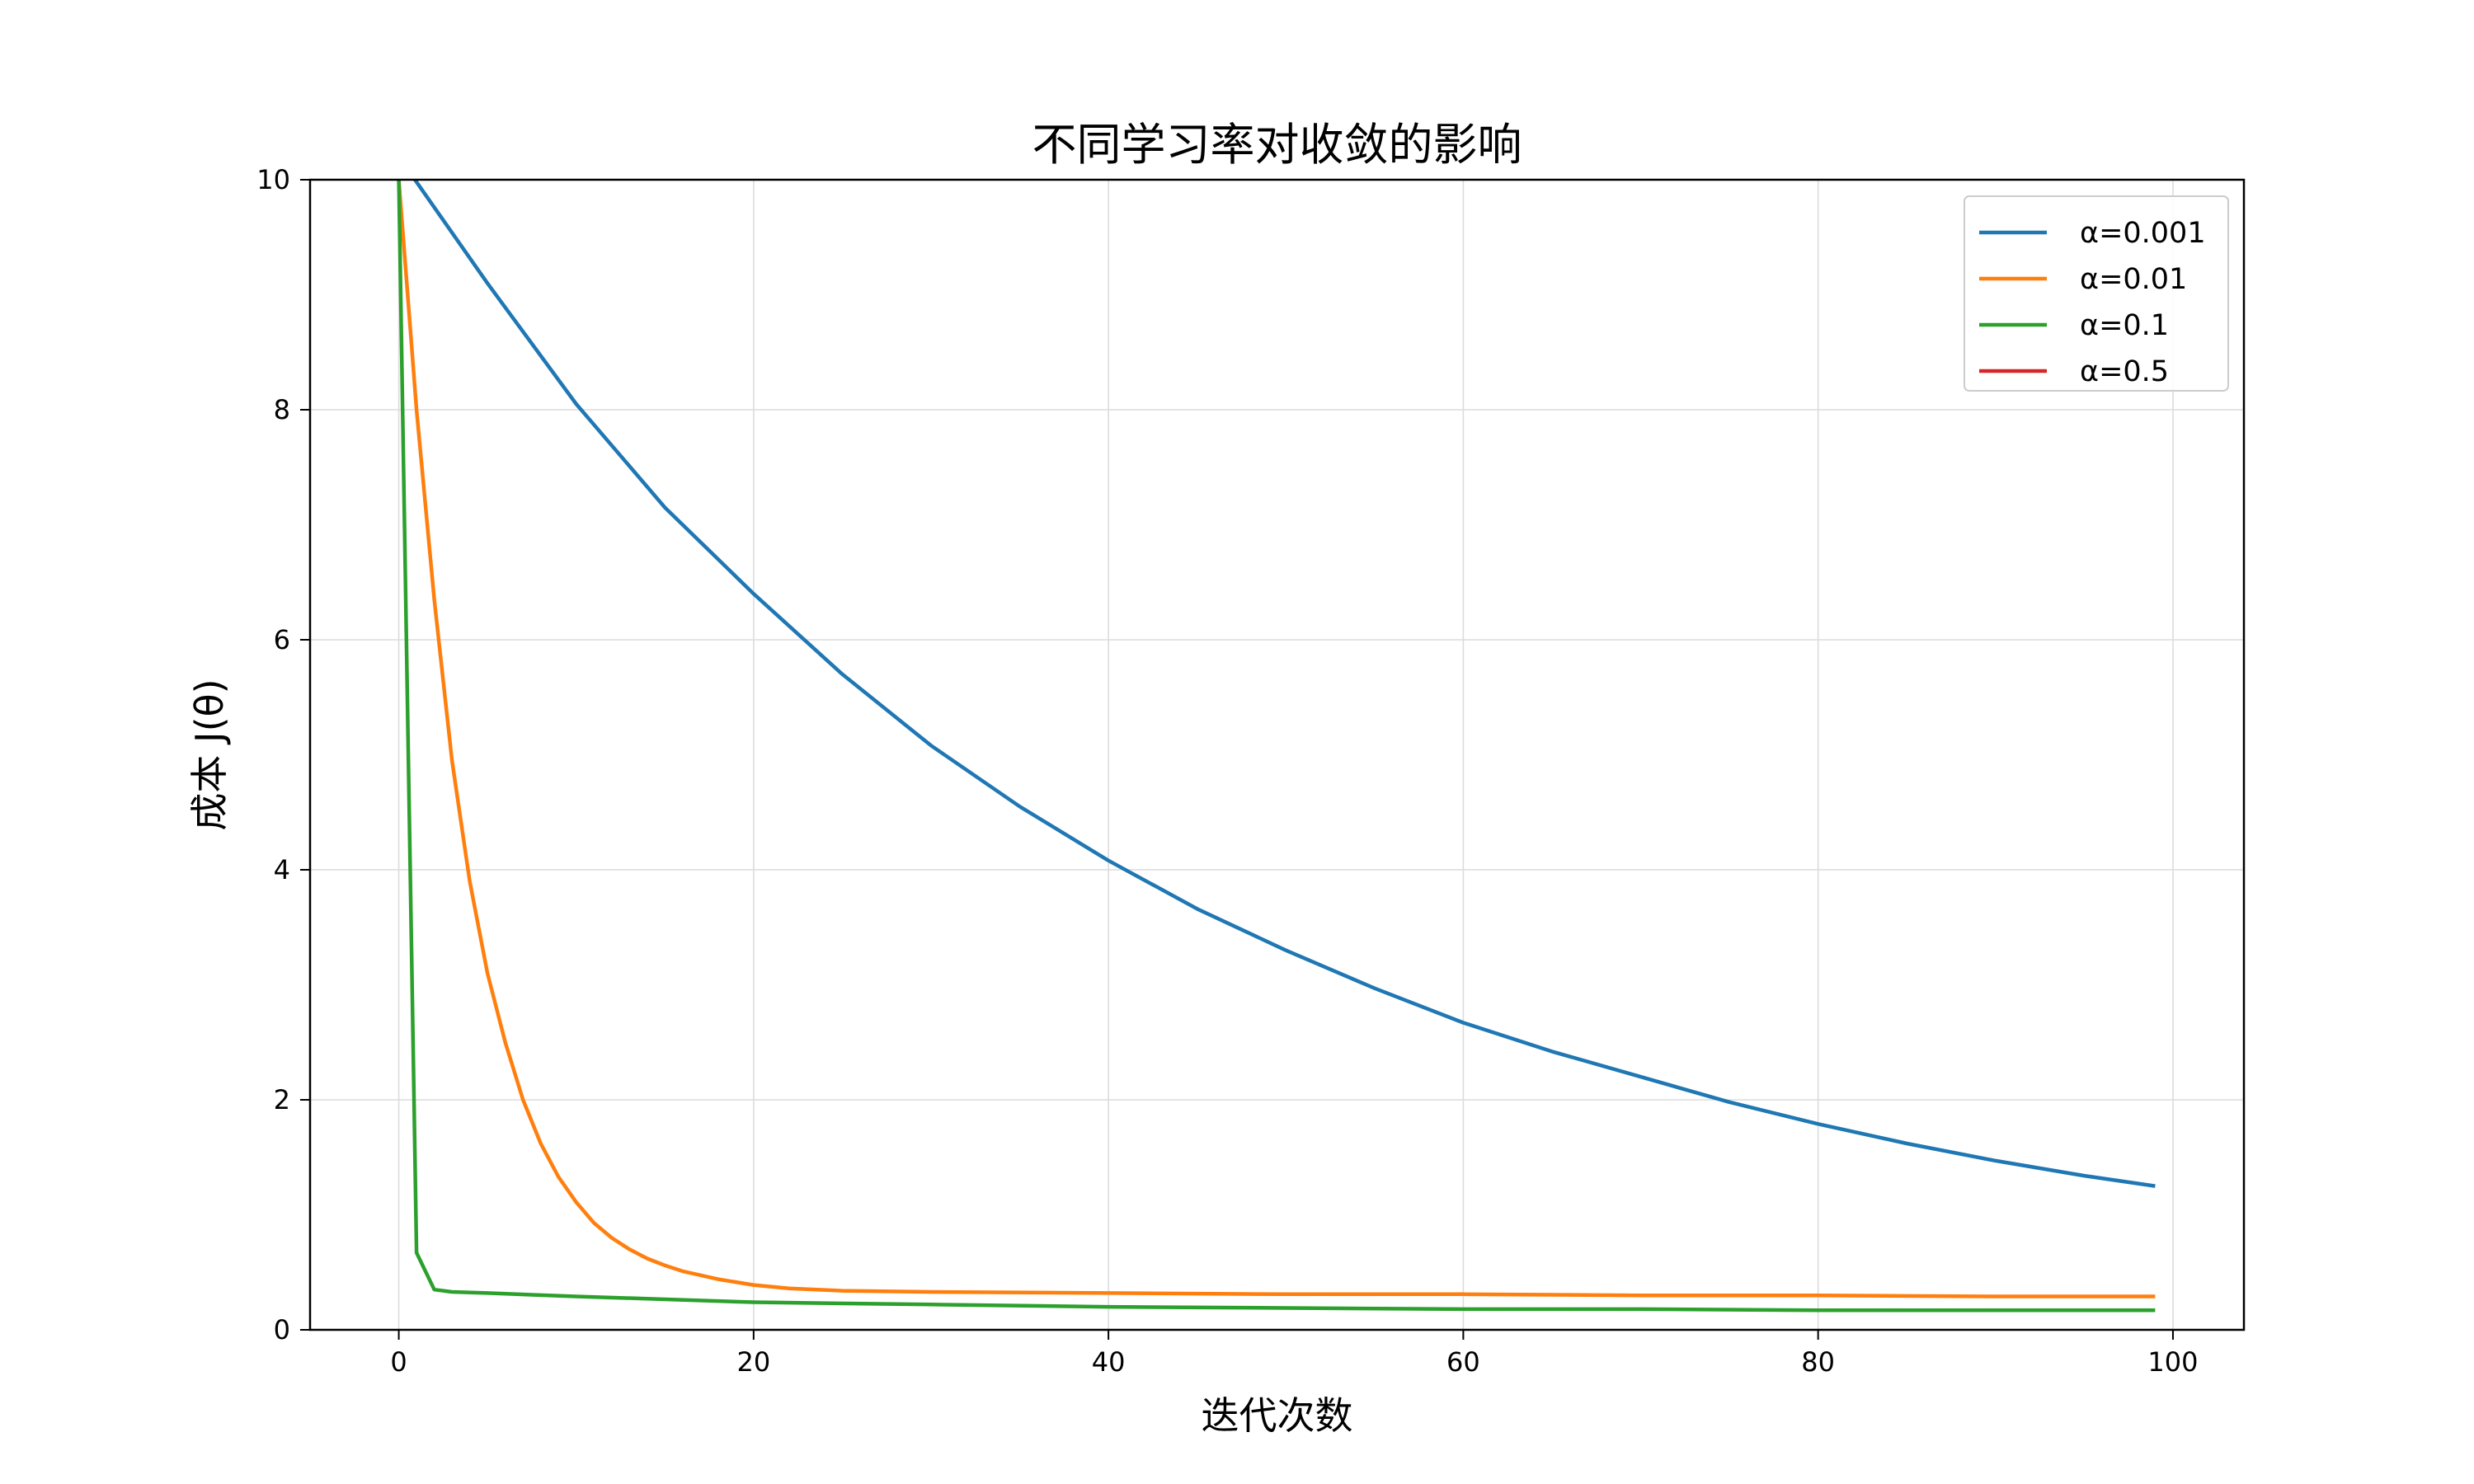 This screenshot has width=2474, height=1484. I want to click on x-tick-label: 20, so click(753, 1362).